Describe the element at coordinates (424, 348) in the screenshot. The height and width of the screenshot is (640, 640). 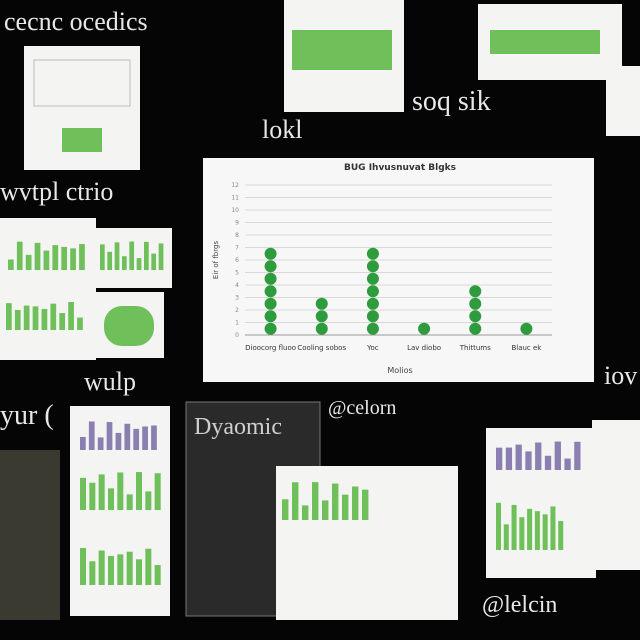
I see `x-tick-label: Lav diobo` at that location.